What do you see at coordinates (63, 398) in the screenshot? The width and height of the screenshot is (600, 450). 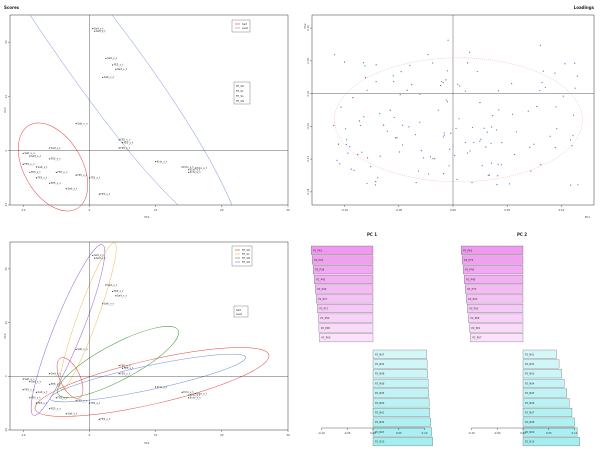 I see `scores2-point-label: FE5_s_o` at bounding box center [63, 398].